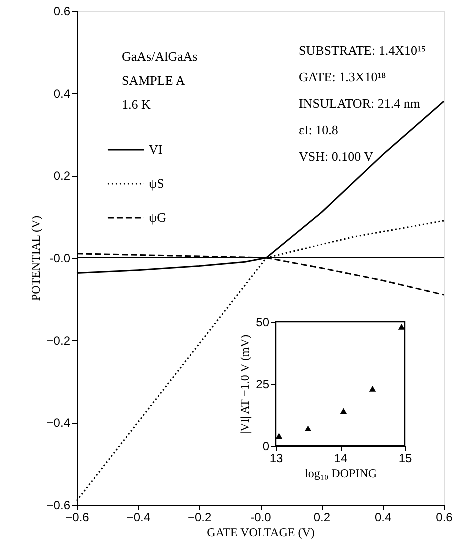 The image size is (459, 558). I want to click on annotation: SUBSTRATE: 1.4X10¹⁵, so click(362, 50).